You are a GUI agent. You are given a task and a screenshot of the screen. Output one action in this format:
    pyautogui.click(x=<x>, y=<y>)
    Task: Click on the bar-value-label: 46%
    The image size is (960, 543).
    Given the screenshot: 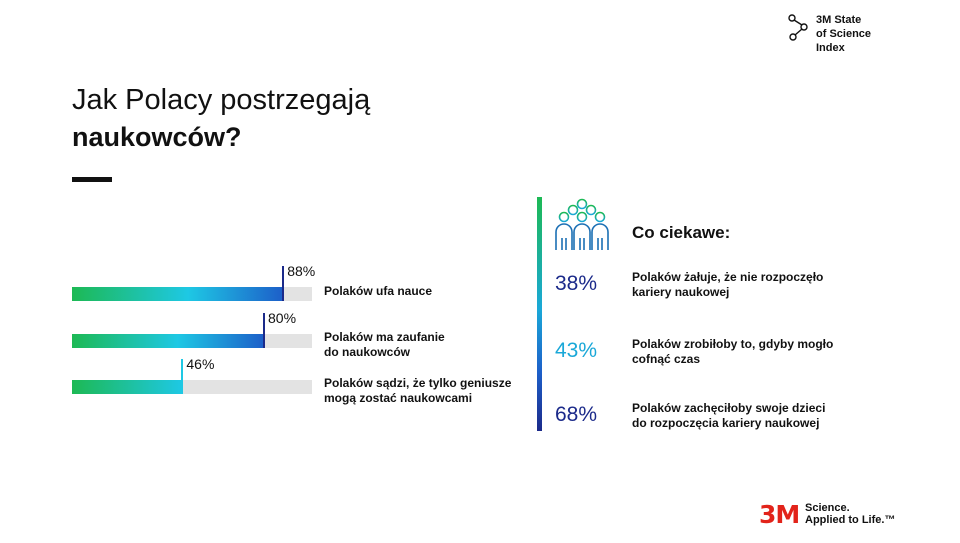 What is the action you would take?
    pyautogui.click(x=200, y=364)
    